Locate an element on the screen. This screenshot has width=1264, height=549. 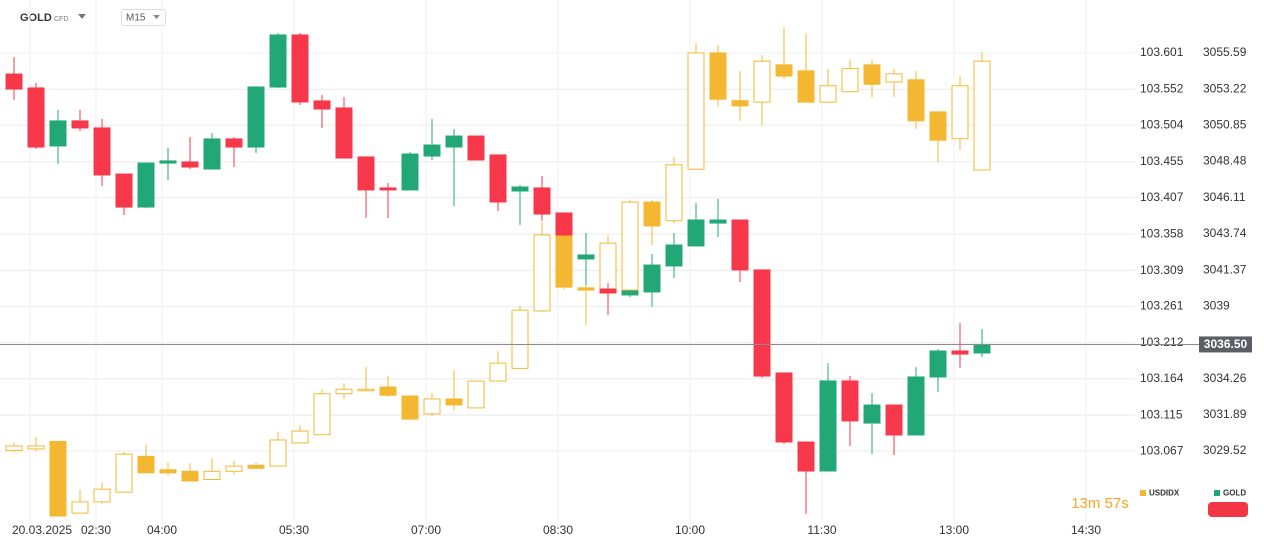
timeframe-box is located at coordinates (143, 17).